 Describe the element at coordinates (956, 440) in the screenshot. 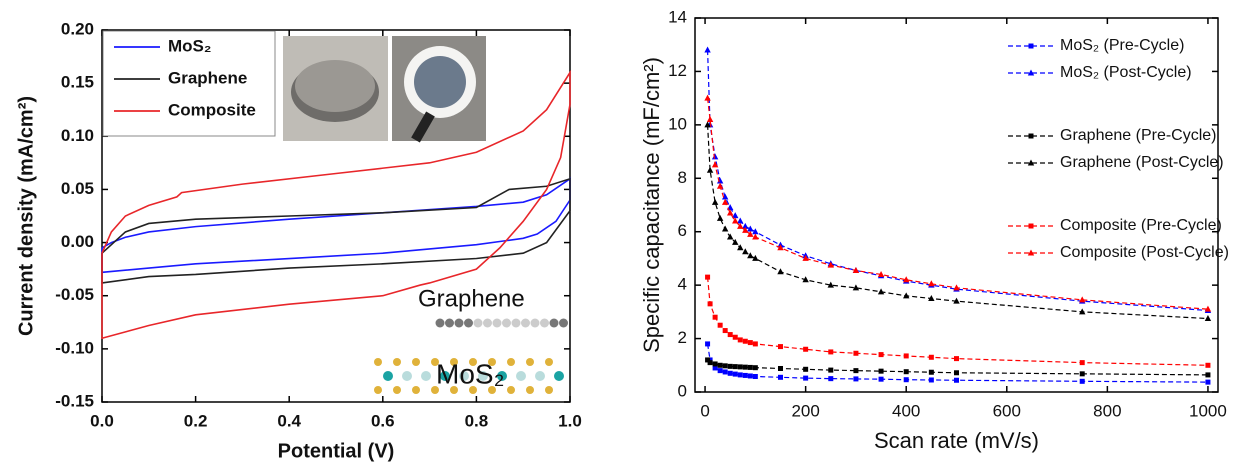

I see `x-axis-label: Scan rate (mV/s)` at that location.